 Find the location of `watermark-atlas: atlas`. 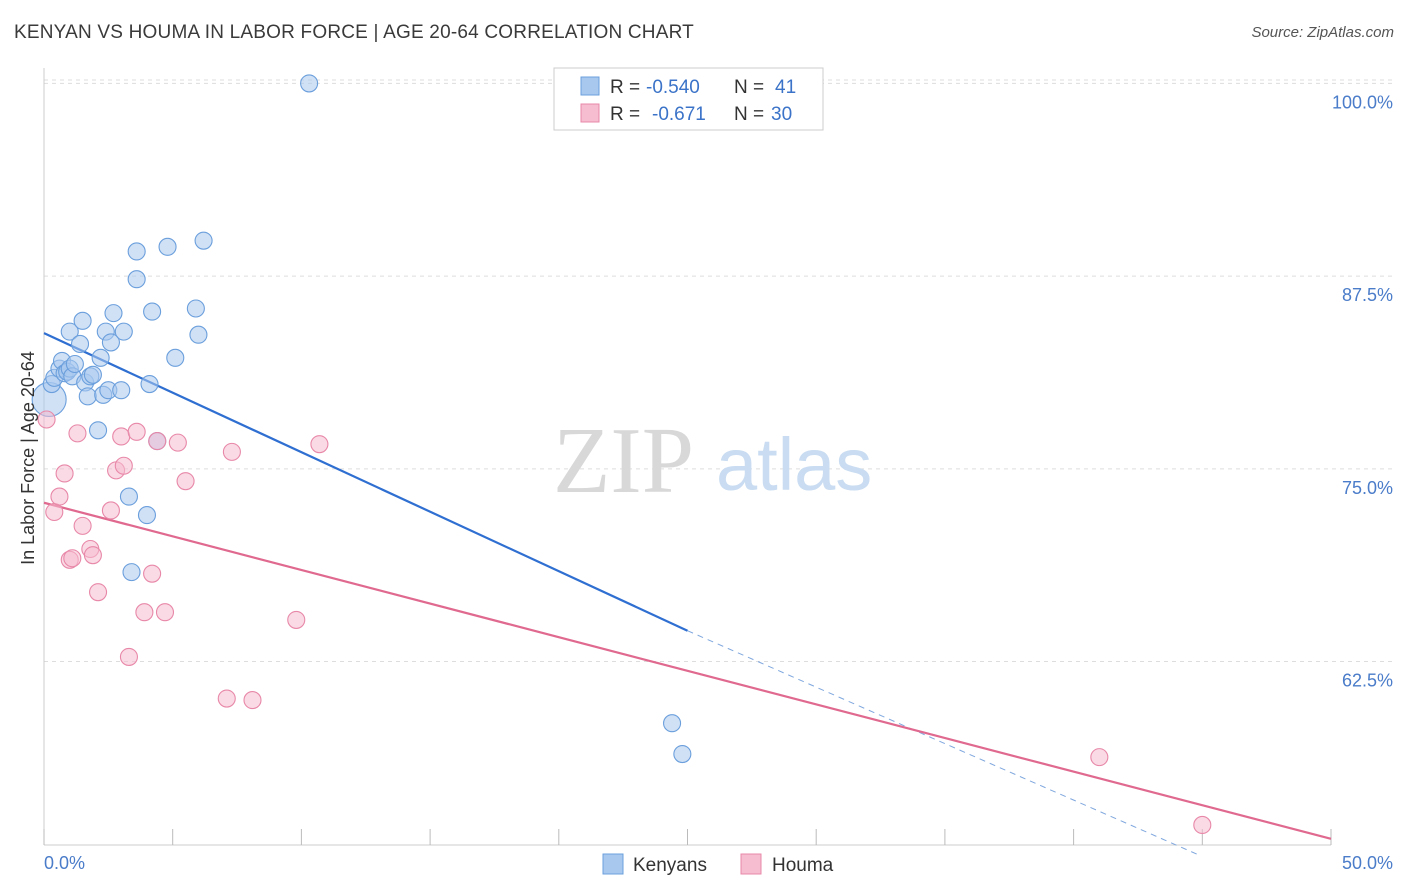

watermark-atlas: atlas is located at coordinates (794, 464).